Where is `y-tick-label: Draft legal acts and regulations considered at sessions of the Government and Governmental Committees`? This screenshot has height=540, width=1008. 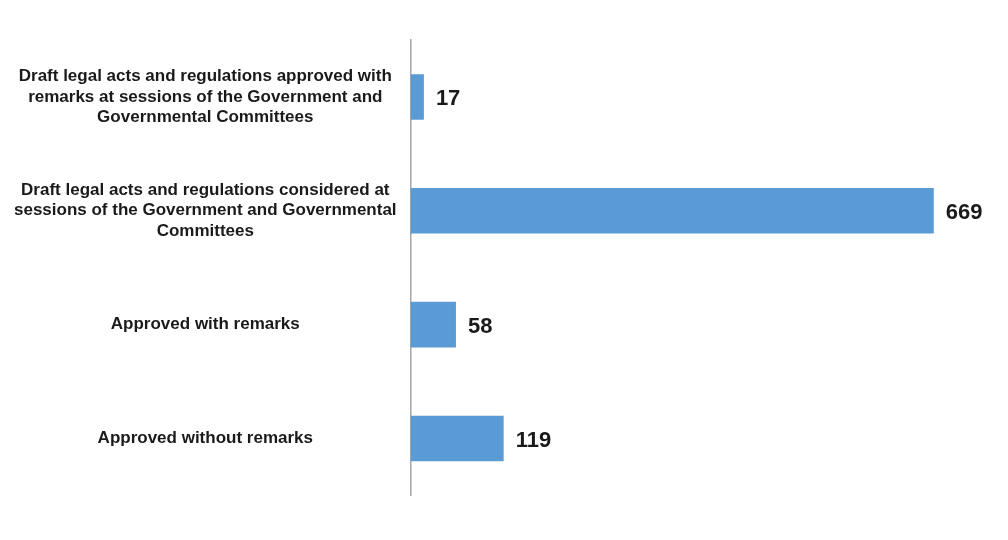
y-tick-label: Draft legal acts and regulations considered at sessions of the Government and Governmental Committees is located at coordinates (205, 210).